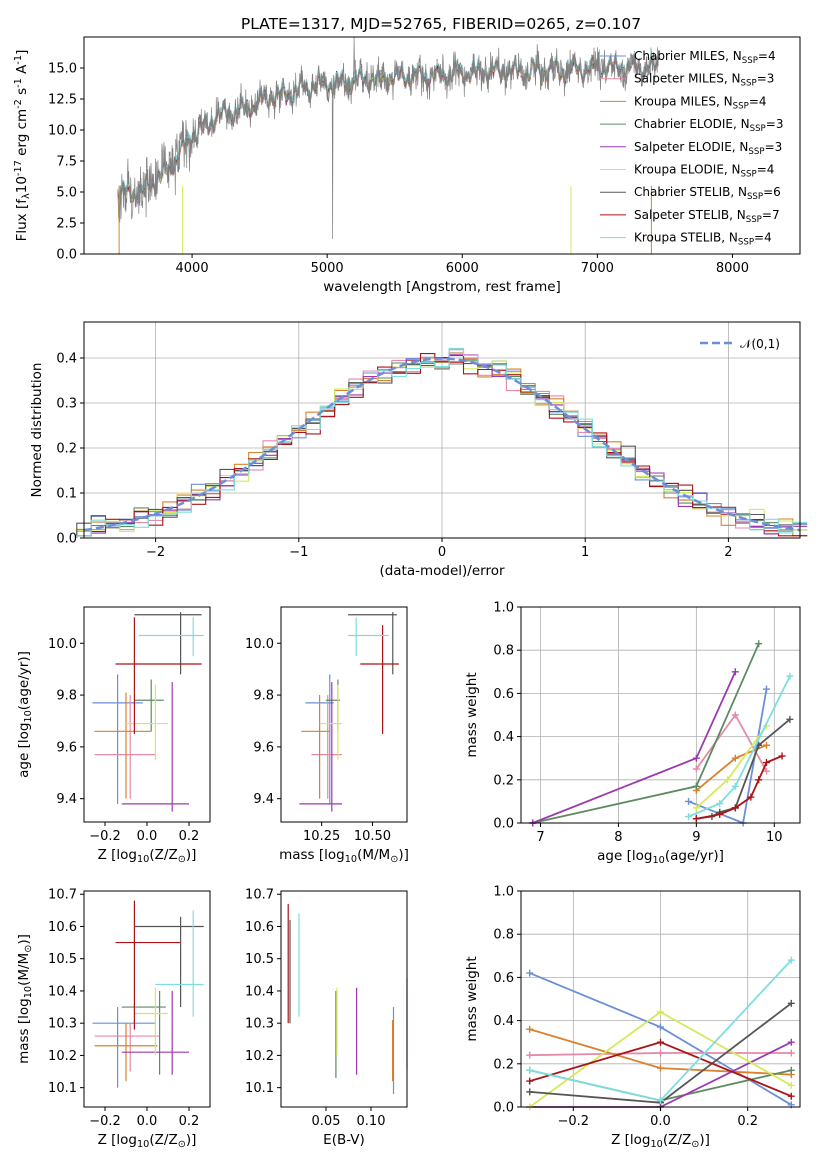  I want to click on y-tick-label: 10.1, so click(259, 1088).